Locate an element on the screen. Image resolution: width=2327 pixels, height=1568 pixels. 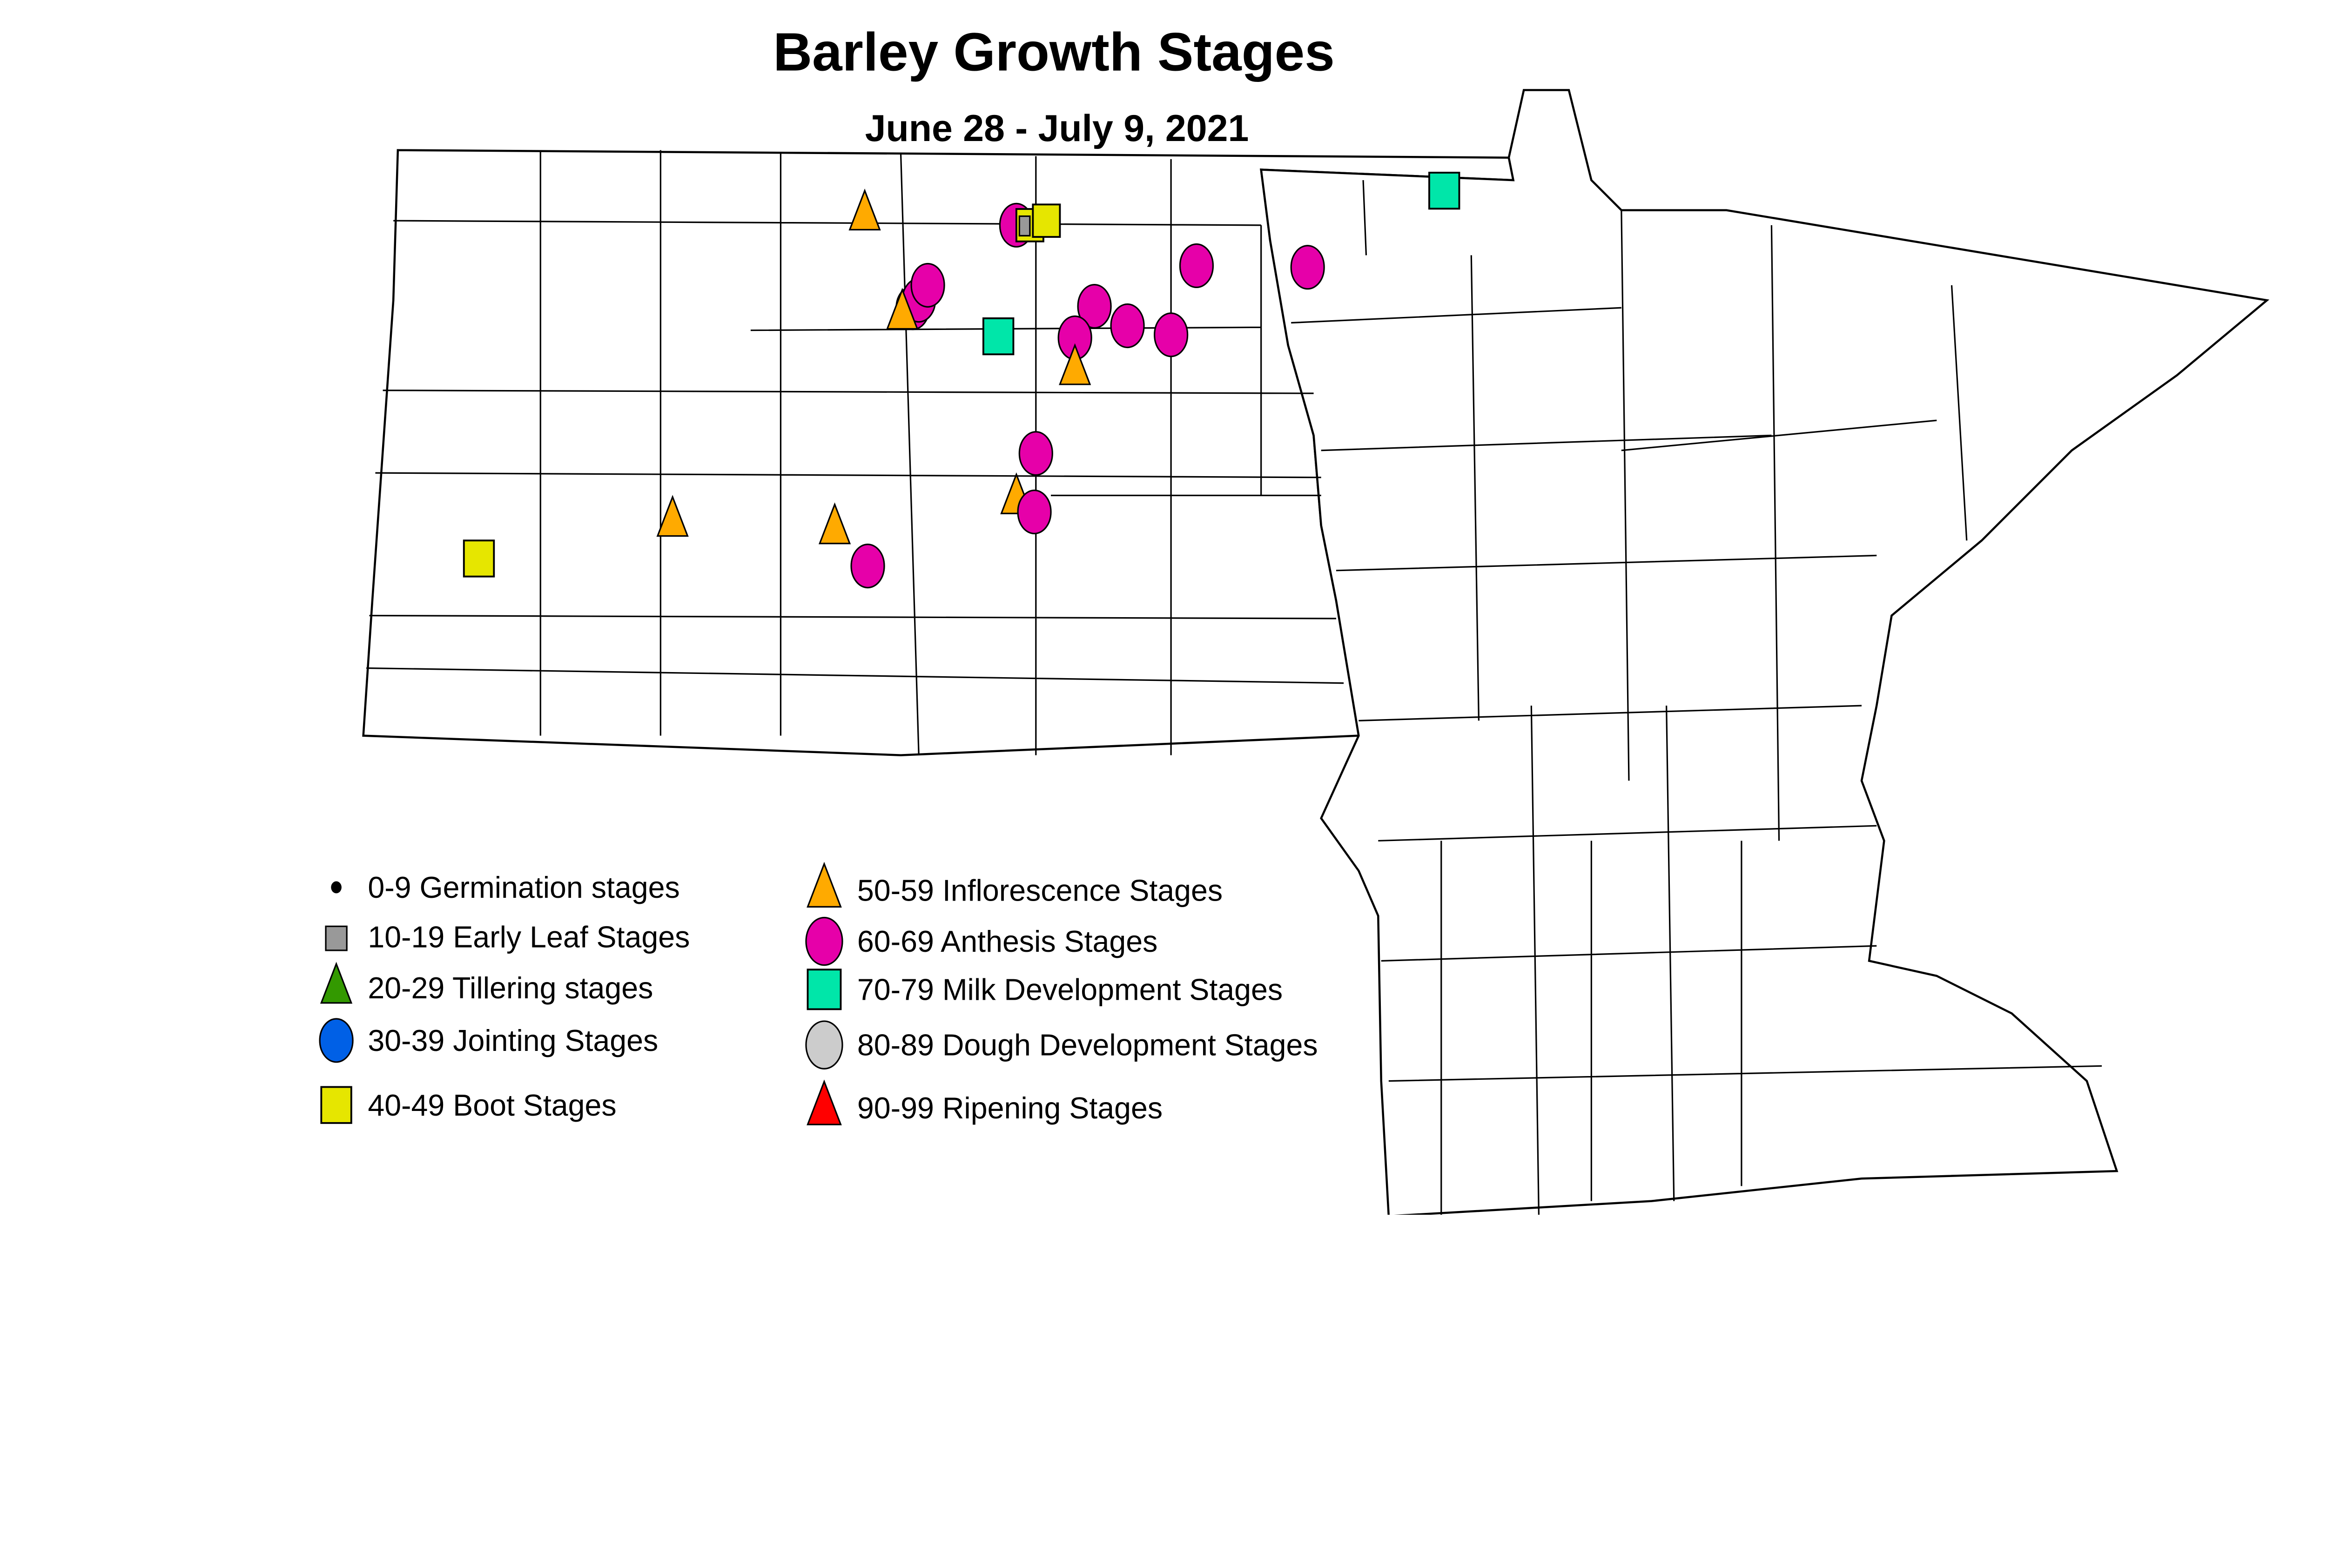
legend-label: 40-49 Boot Stages is located at coordinates (492, 1105).